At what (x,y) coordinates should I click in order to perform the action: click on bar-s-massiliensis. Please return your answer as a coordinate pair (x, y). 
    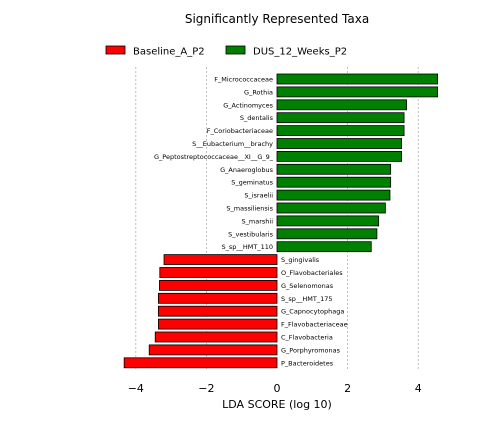
    Looking at the image, I should click on (331, 208).